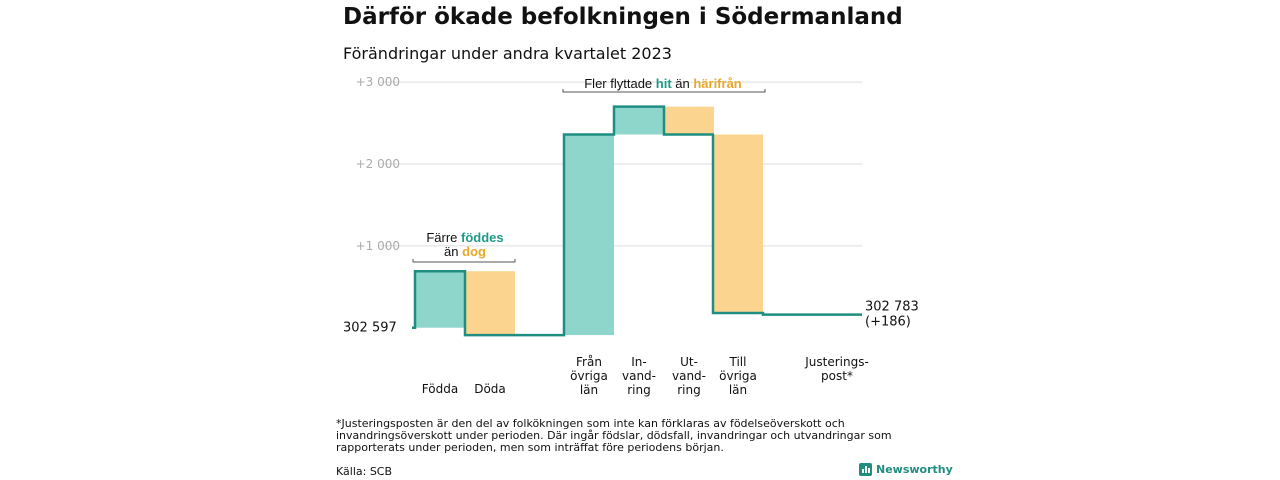  I want to click on chart-subtitle: Förändringar under andra kvartalet 2023, so click(507, 53).